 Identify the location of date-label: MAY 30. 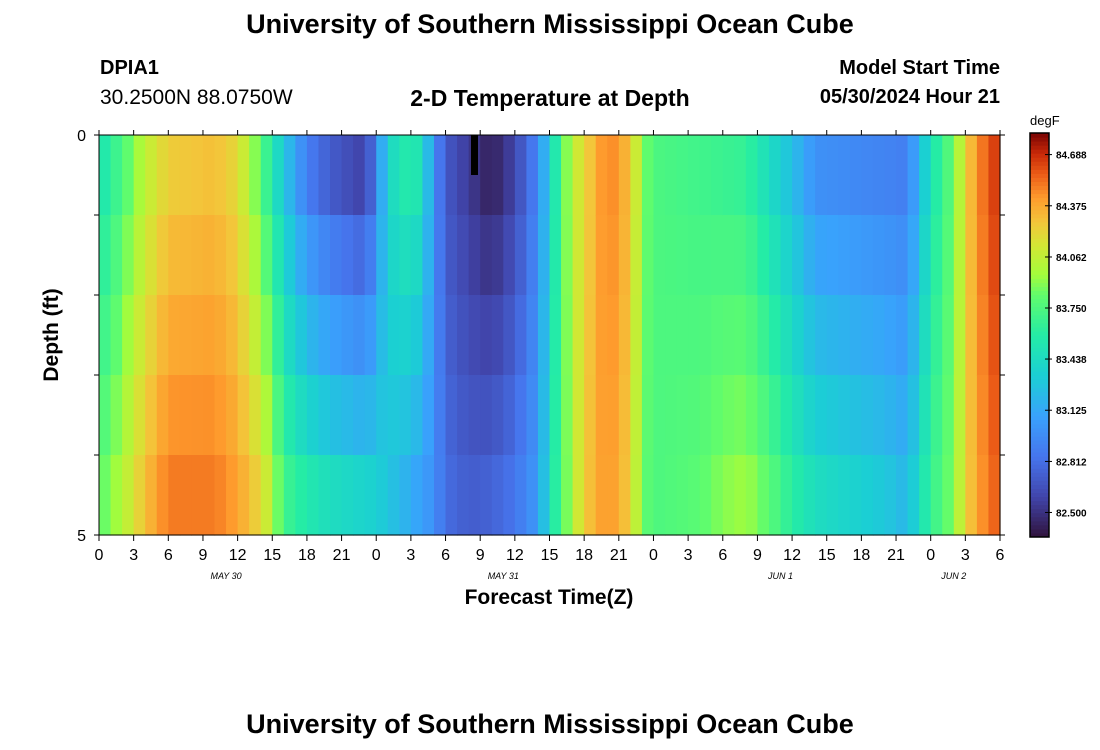
(225, 576).